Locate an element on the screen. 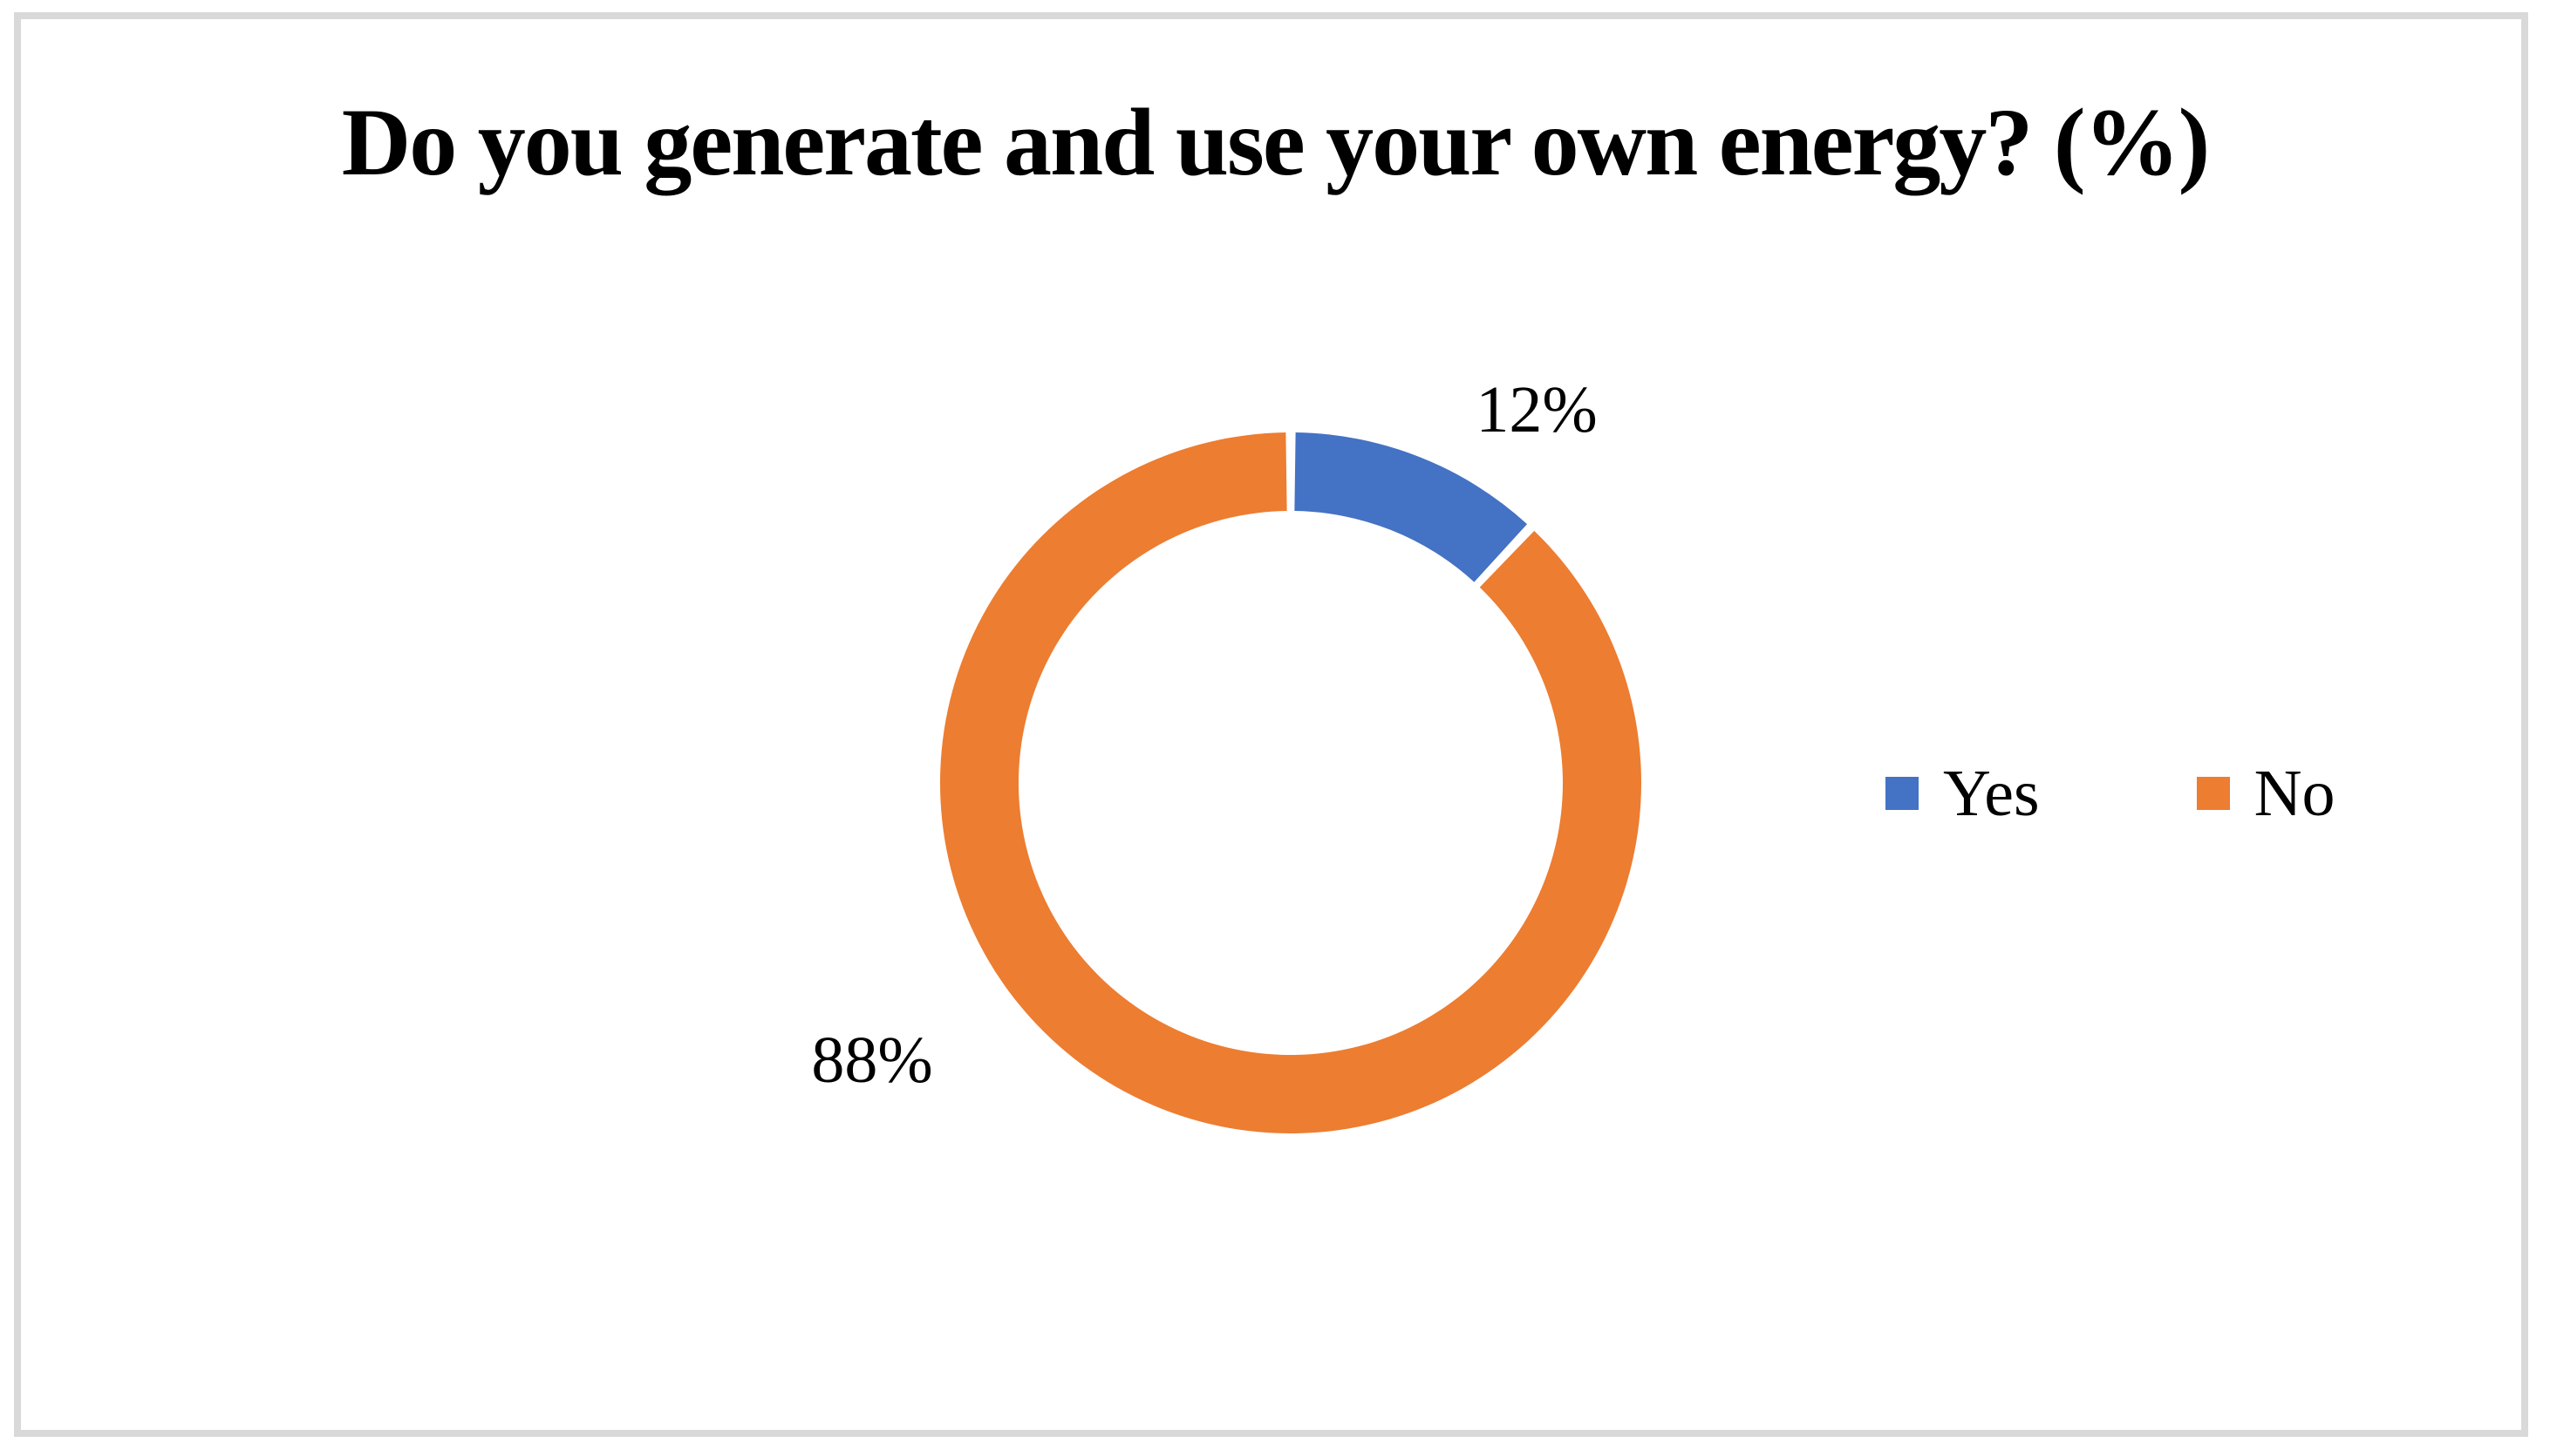 This screenshot has width=2550, height=1456. legend-swatch-yes is located at coordinates (1902, 793).